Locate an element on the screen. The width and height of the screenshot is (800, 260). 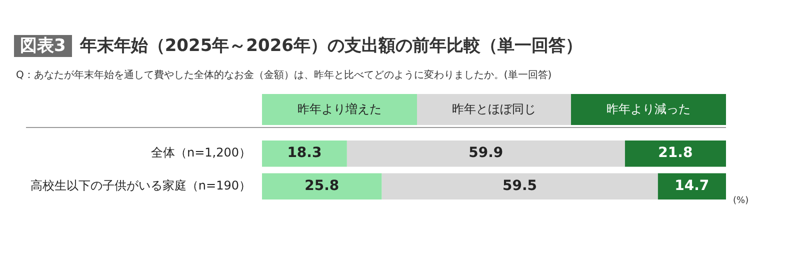
chart-title: 図表3 年末年始（2025年～2026年）の支出額の前年比較（単一回答） is located at coordinates (300, 46).